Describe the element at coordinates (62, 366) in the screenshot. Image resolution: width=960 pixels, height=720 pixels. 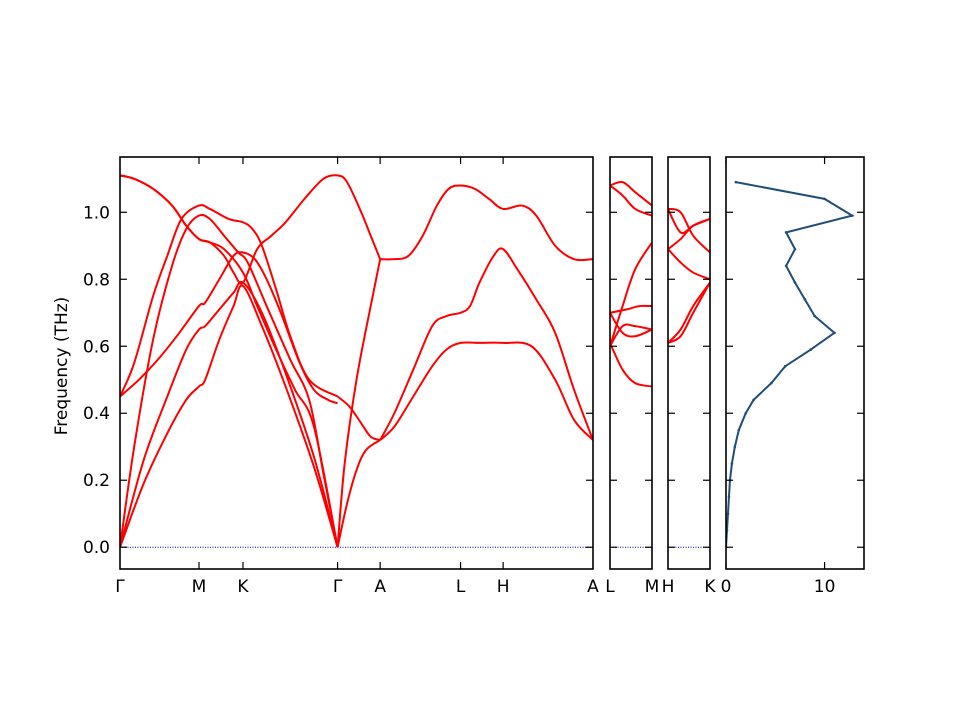
I see `y-axis-label: Frequency (THz)` at that location.